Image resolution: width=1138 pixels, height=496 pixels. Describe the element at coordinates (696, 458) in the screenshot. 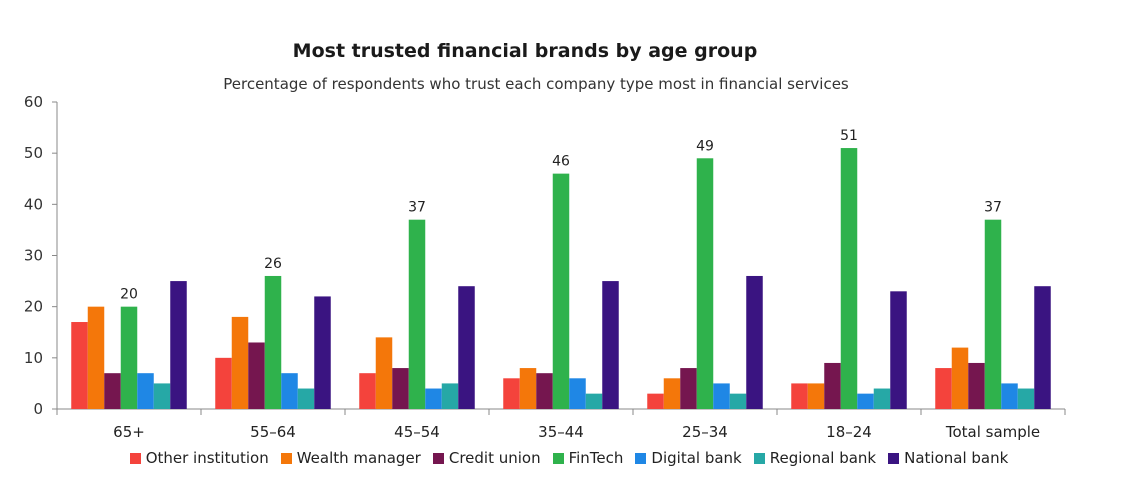

I see `legend-label: Digital bank` at that location.